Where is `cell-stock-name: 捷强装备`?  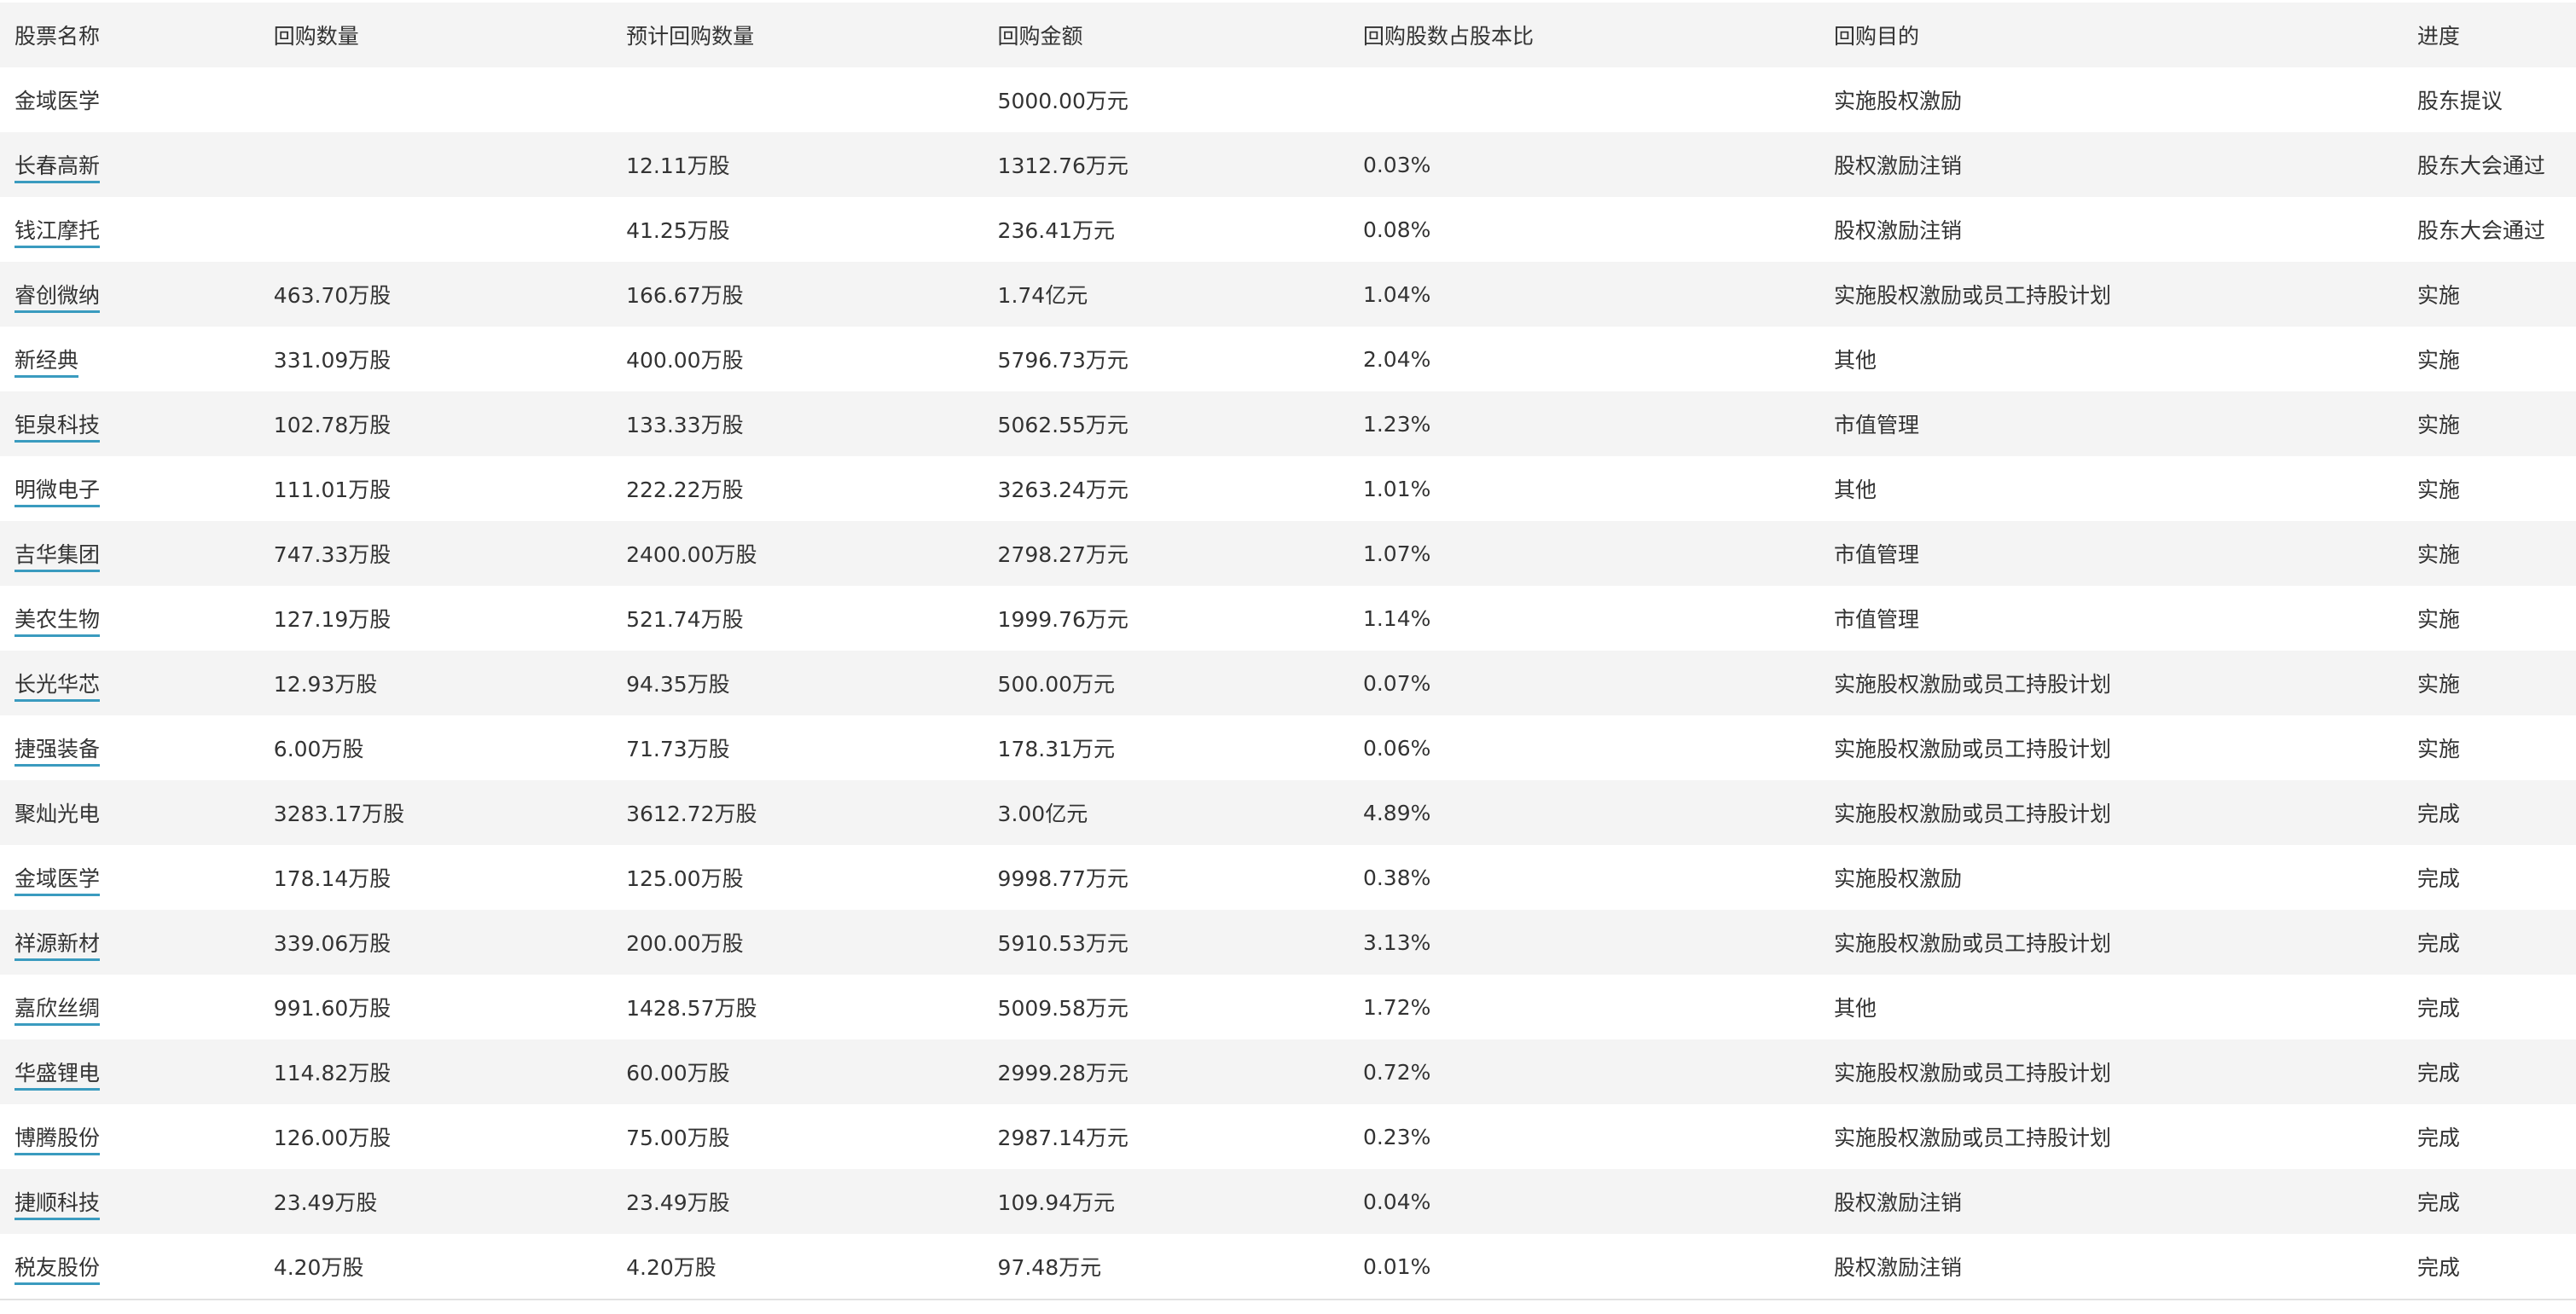 cell-stock-name: 捷强装备 is located at coordinates (137, 748).